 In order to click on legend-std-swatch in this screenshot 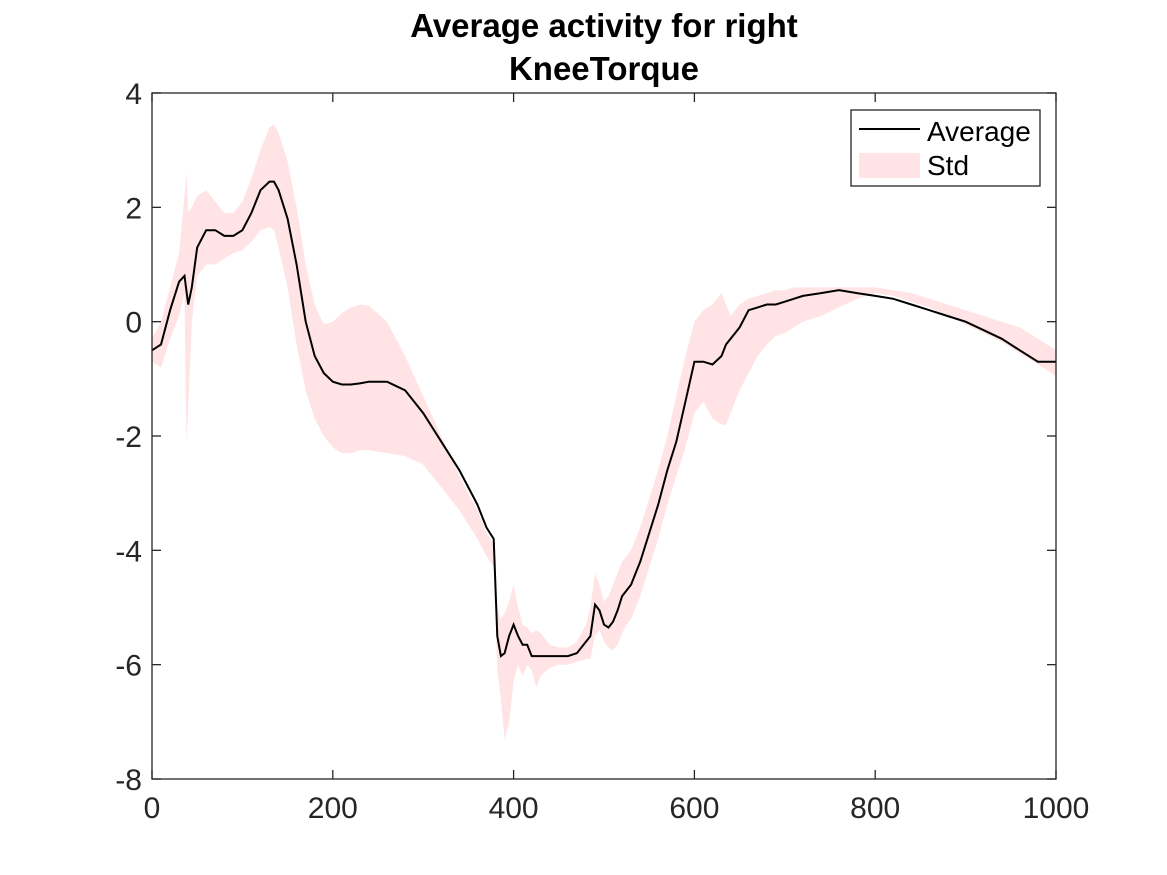, I will do `click(889, 165)`.